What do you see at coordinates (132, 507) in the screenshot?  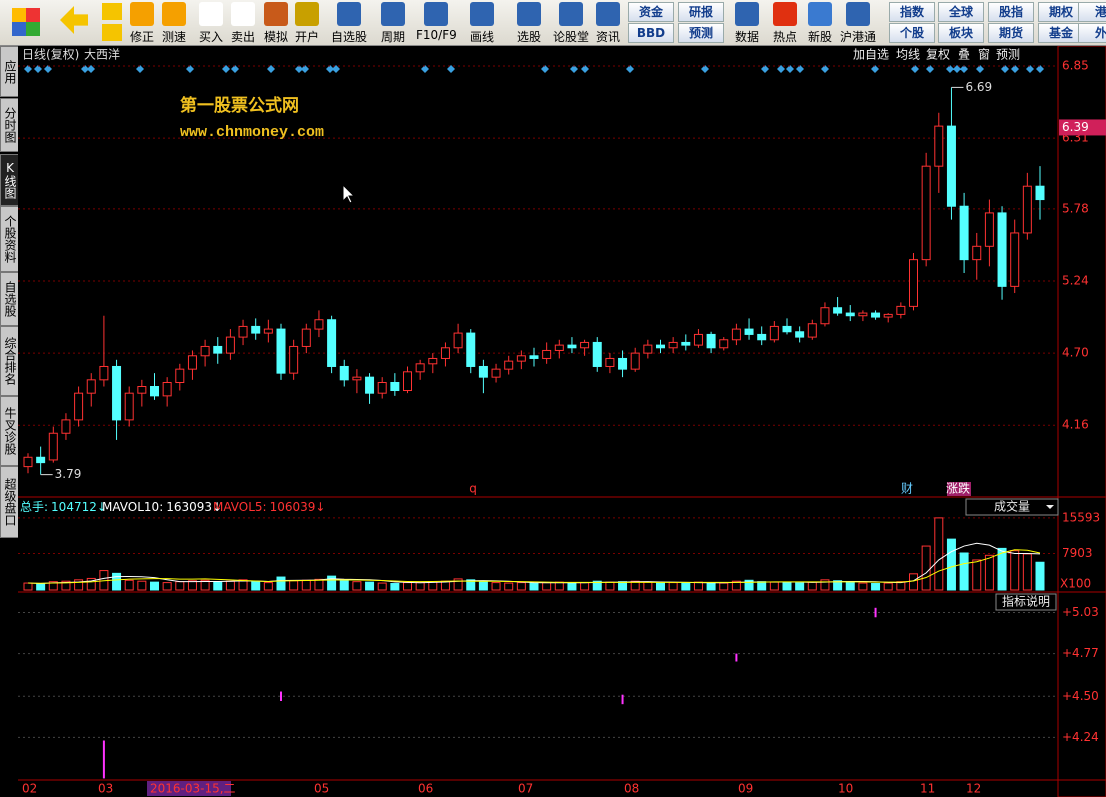 I see `legend-part: MAVOL10:` at bounding box center [132, 507].